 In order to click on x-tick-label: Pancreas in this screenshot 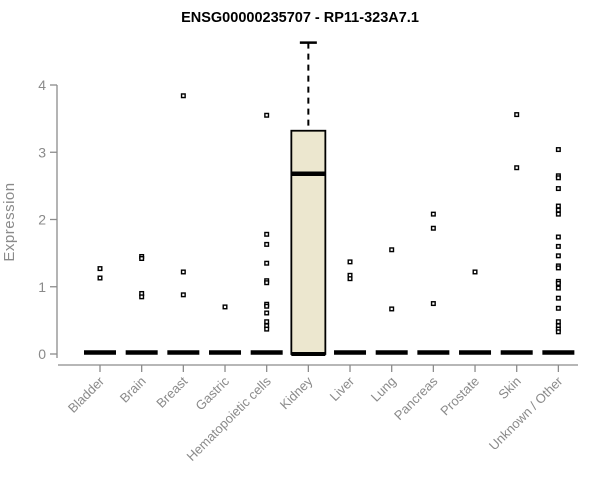, I will do `click(416, 398)`.